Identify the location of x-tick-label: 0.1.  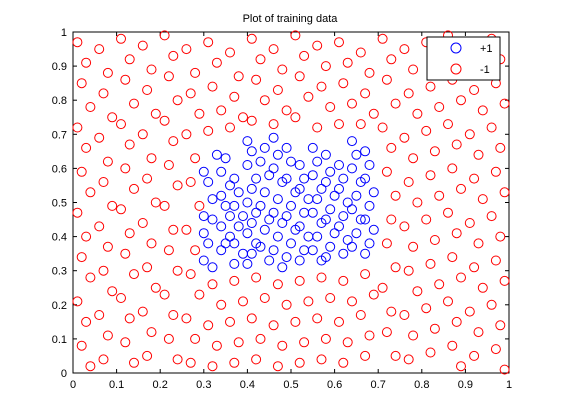
(116, 385).